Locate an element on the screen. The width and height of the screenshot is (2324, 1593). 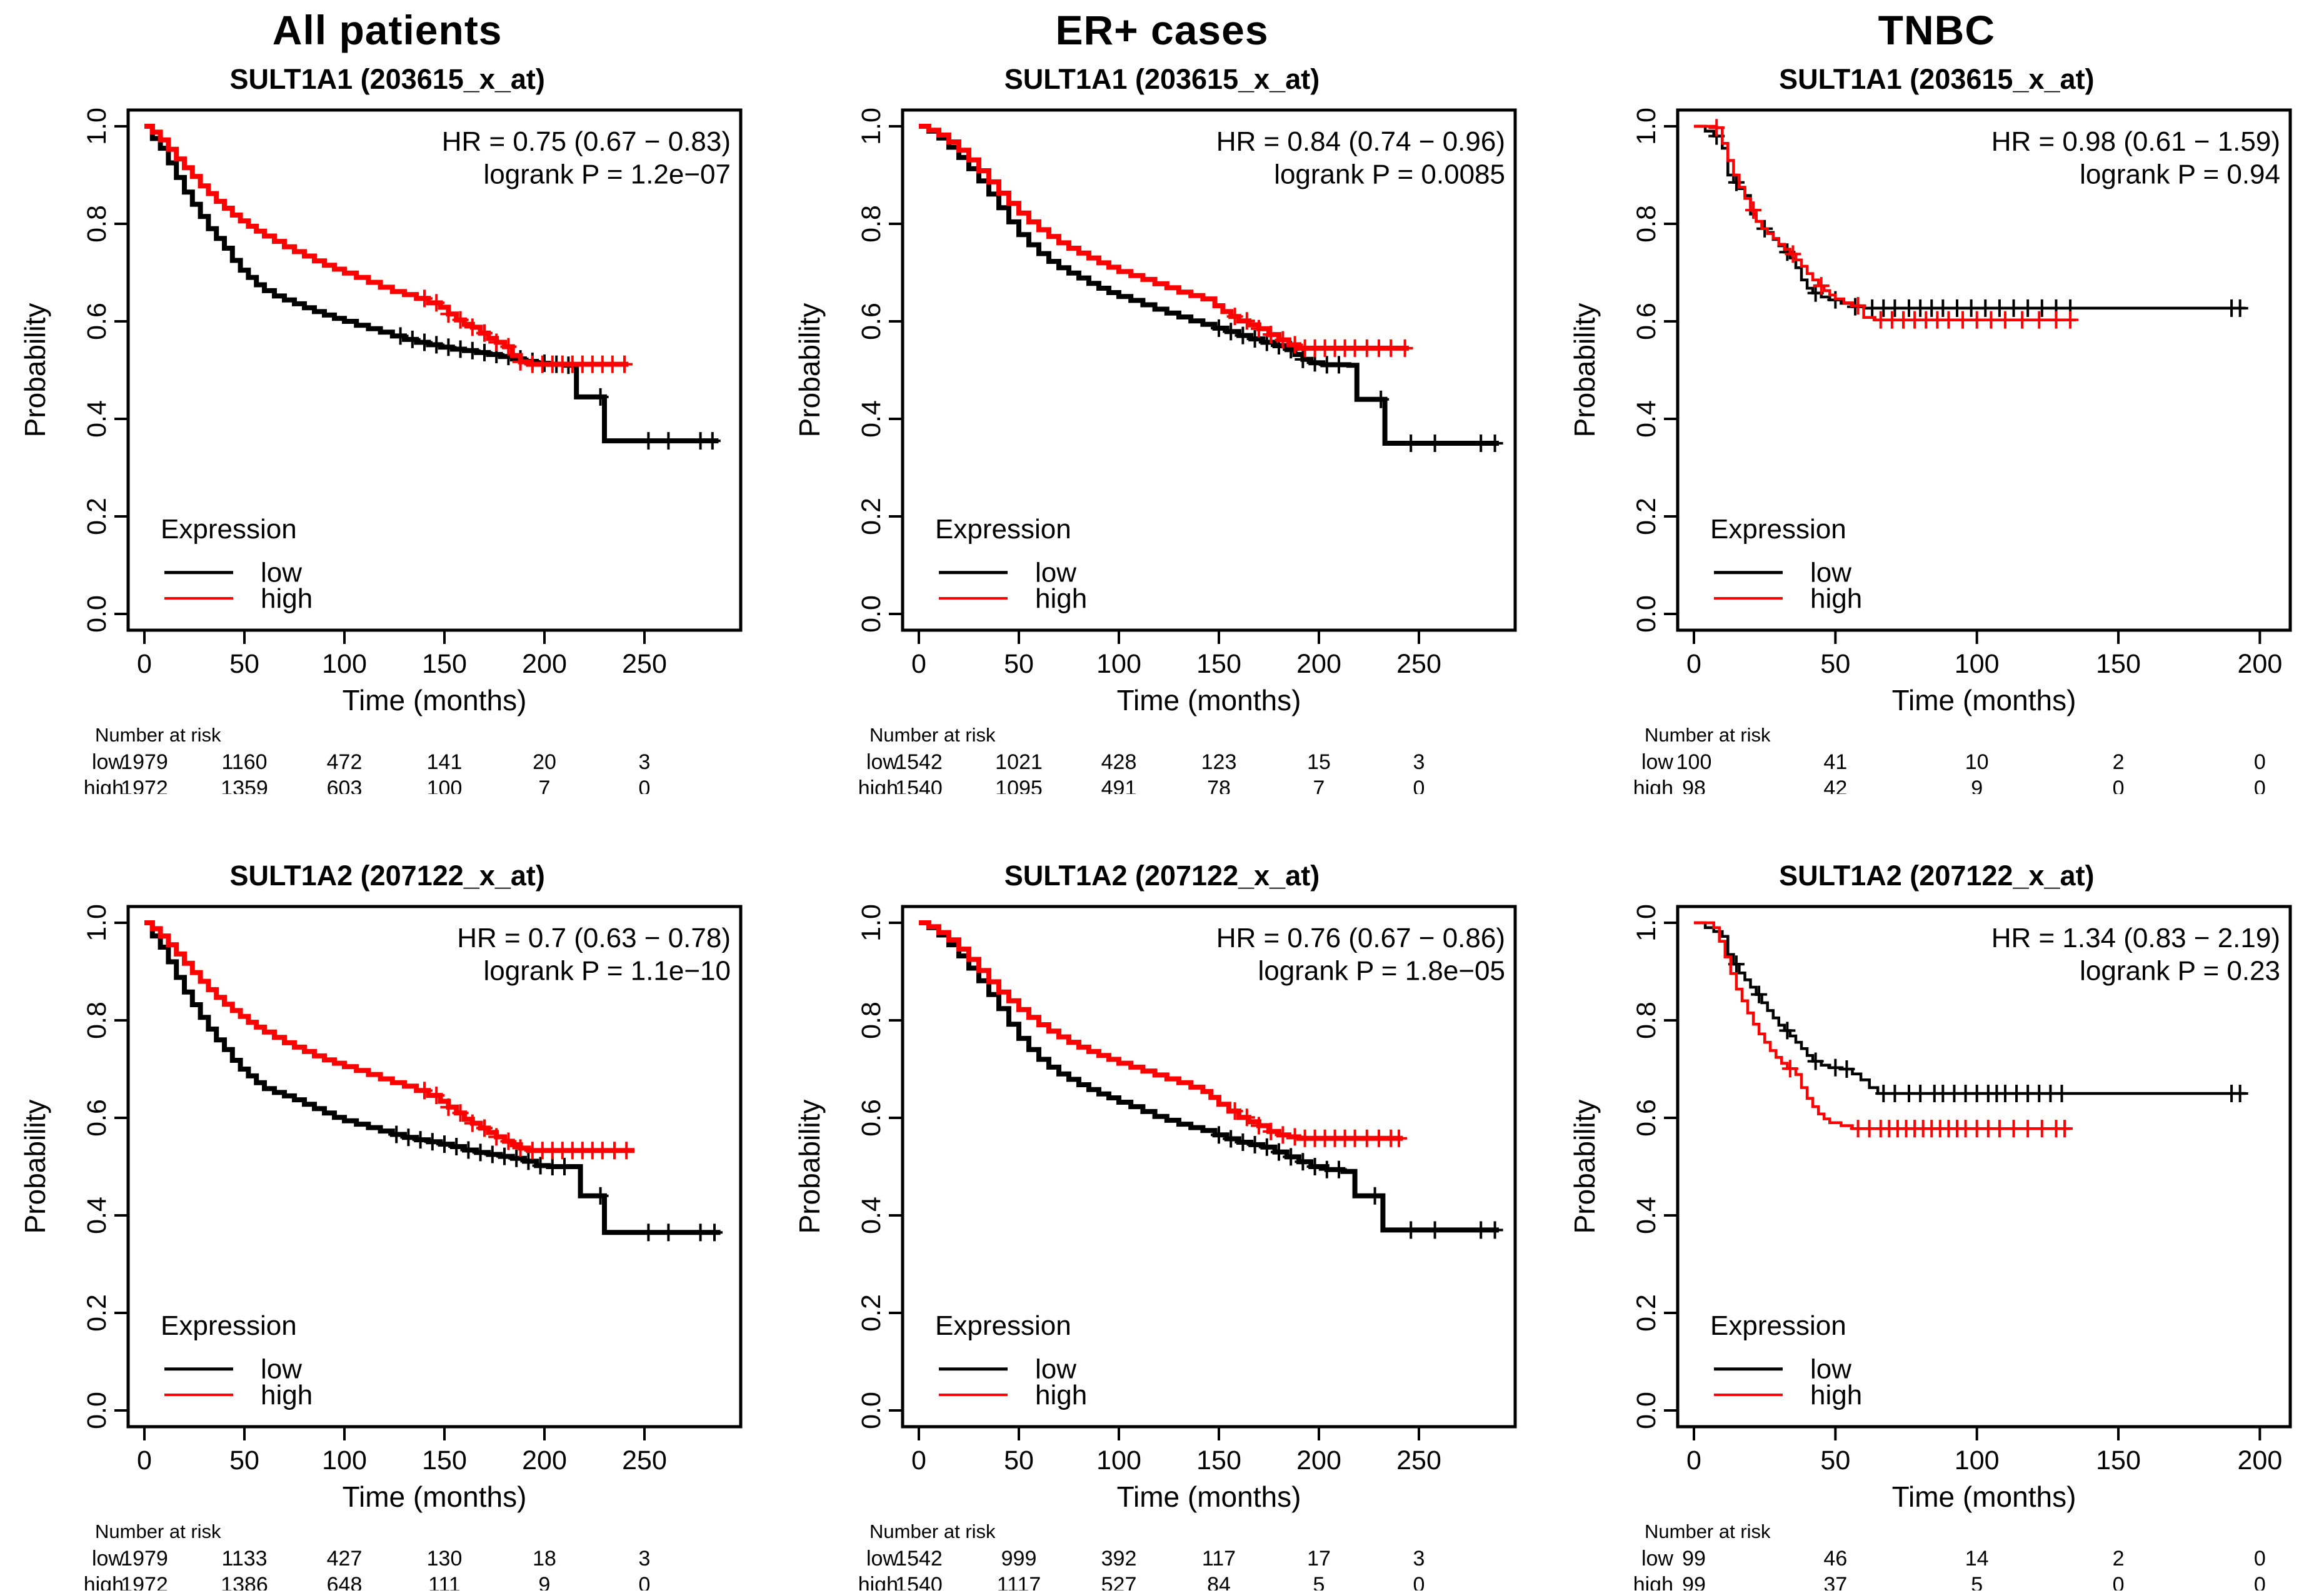
risk-value: 130 is located at coordinates (445, 1558).